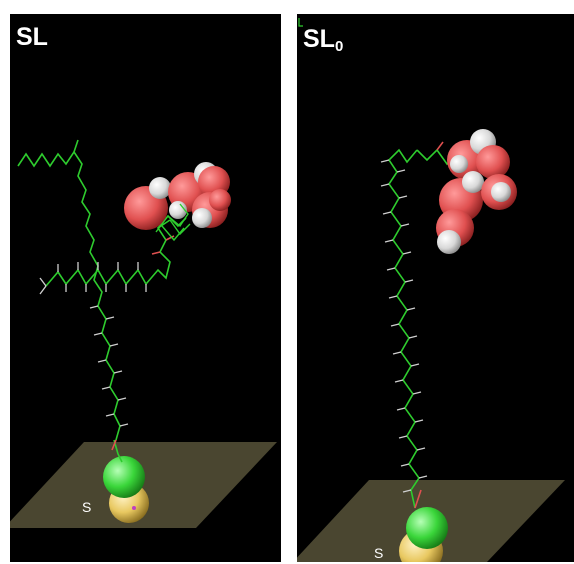  Describe the element at coordinates (323, 40) in the screenshot. I see `panel-title: SL0` at that location.